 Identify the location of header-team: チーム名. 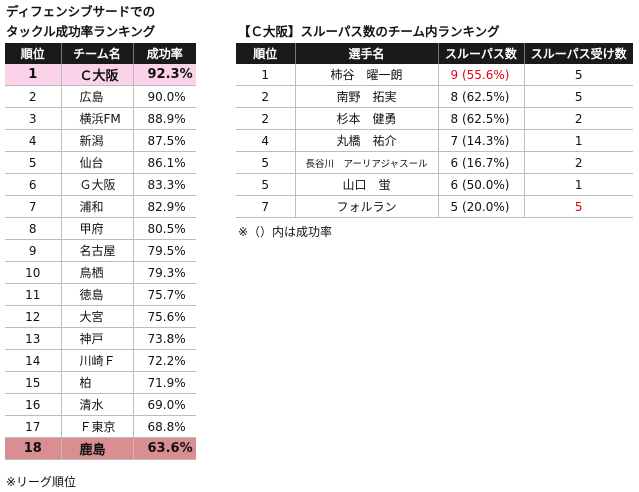
(97, 53).